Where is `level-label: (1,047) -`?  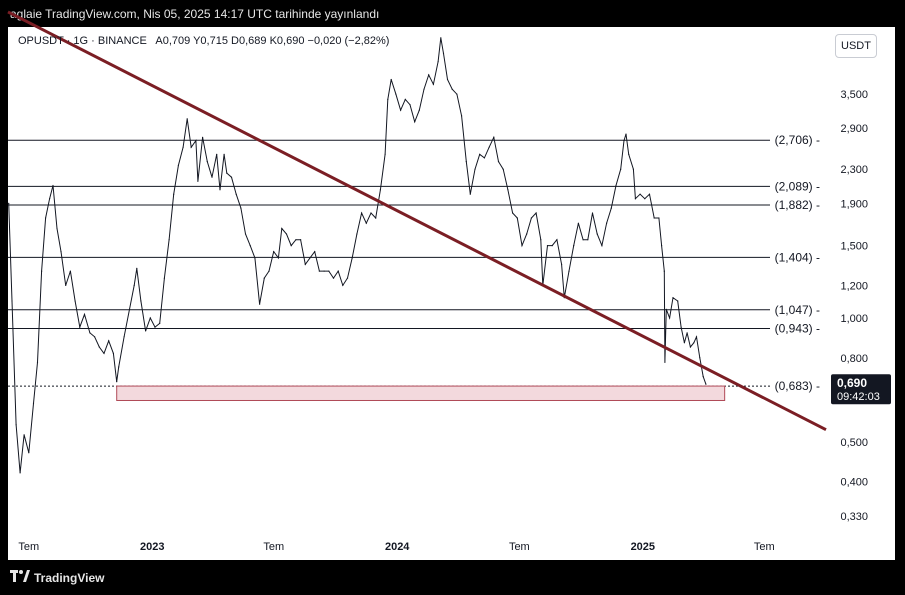
level-label: (1,047) - is located at coordinates (797, 310).